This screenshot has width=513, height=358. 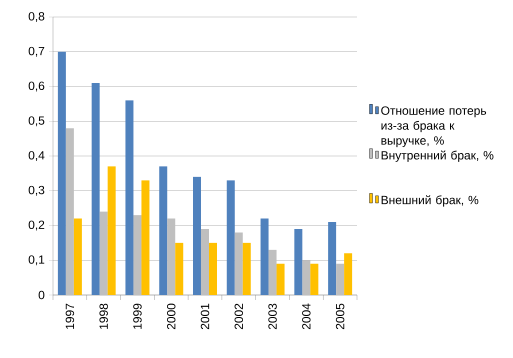 What do you see at coordinates (433, 127) in the screenshot?
I see `legend-label: Отношение потерь из-за брака к выручке, %` at bounding box center [433, 127].